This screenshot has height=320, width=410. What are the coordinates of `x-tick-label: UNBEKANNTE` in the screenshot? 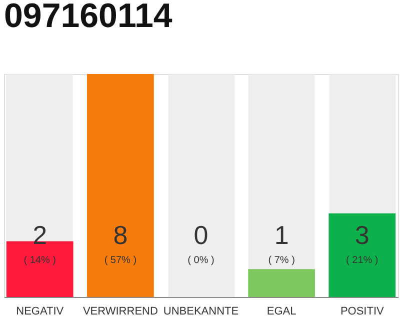 It's located at (201, 312).